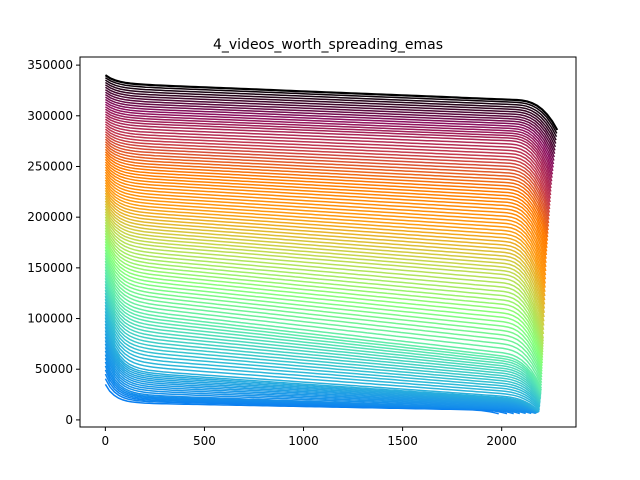  What do you see at coordinates (204, 441) in the screenshot?
I see `x-tick-label: 500` at bounding box center [204, 441].